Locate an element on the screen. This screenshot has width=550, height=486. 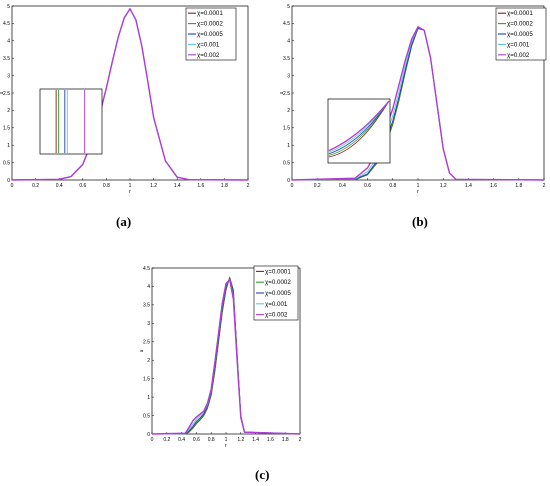
panel-label-b: (b) is located at coordinates (420, 221).